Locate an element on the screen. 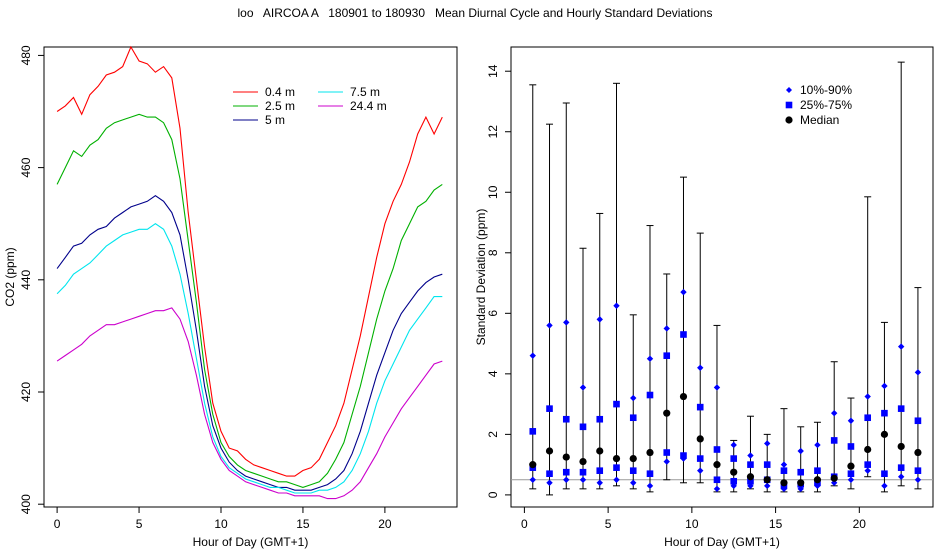 The width and height of the screenshot is (950, 550). legend-label: 5 m is located at coordinates (275, 120).